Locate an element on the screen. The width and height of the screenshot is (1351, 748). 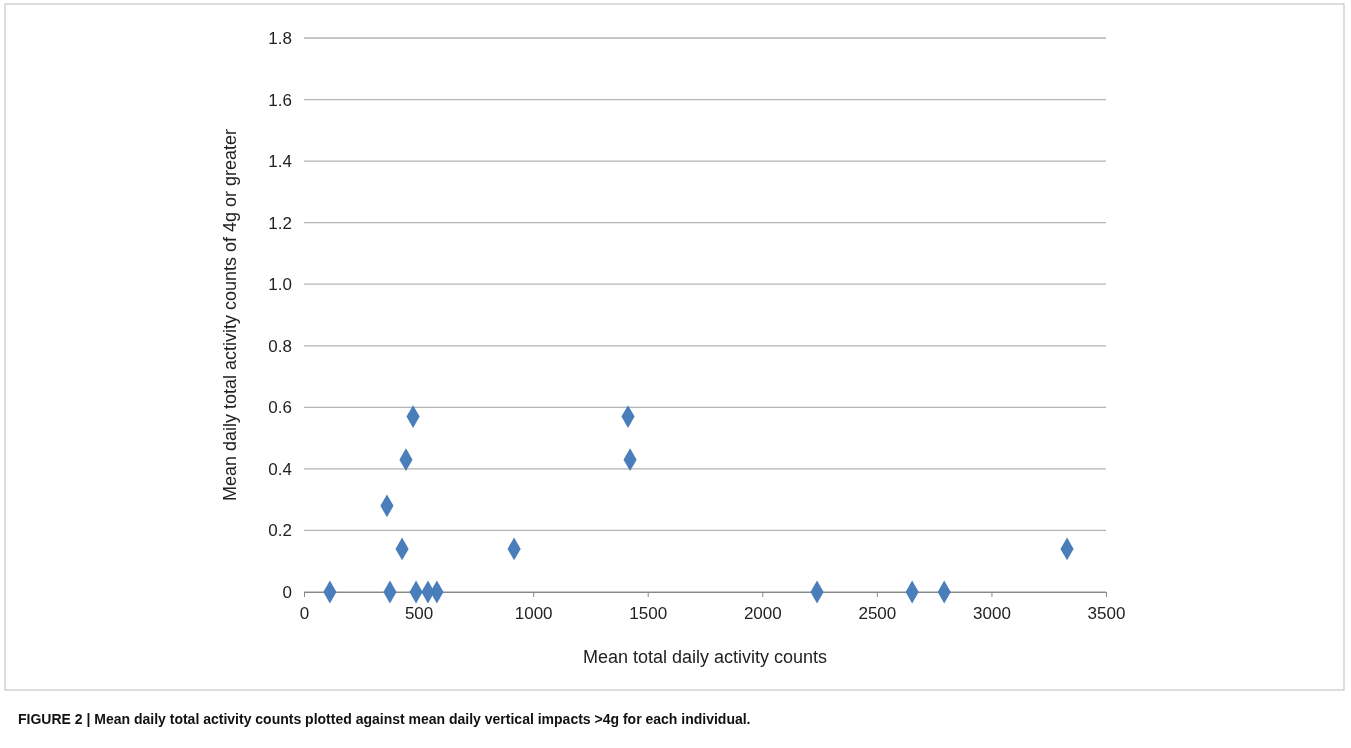
y-tick-label: 1.4 is located at coordinates (280, 162).